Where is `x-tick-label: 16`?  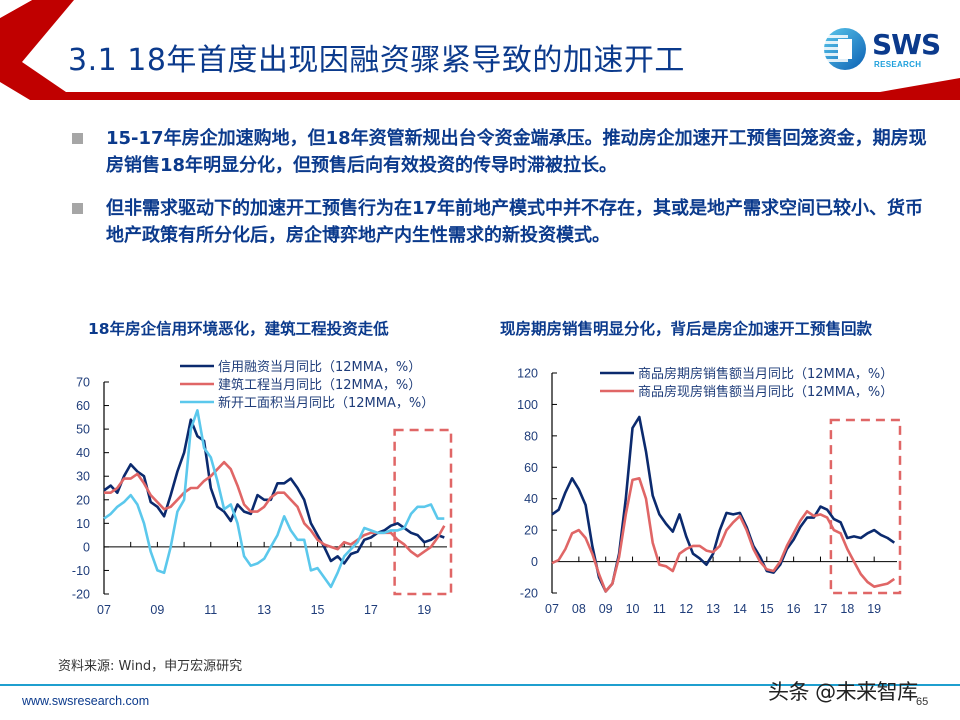 x-tick-label: 16 is located at coordinates (794, 609).